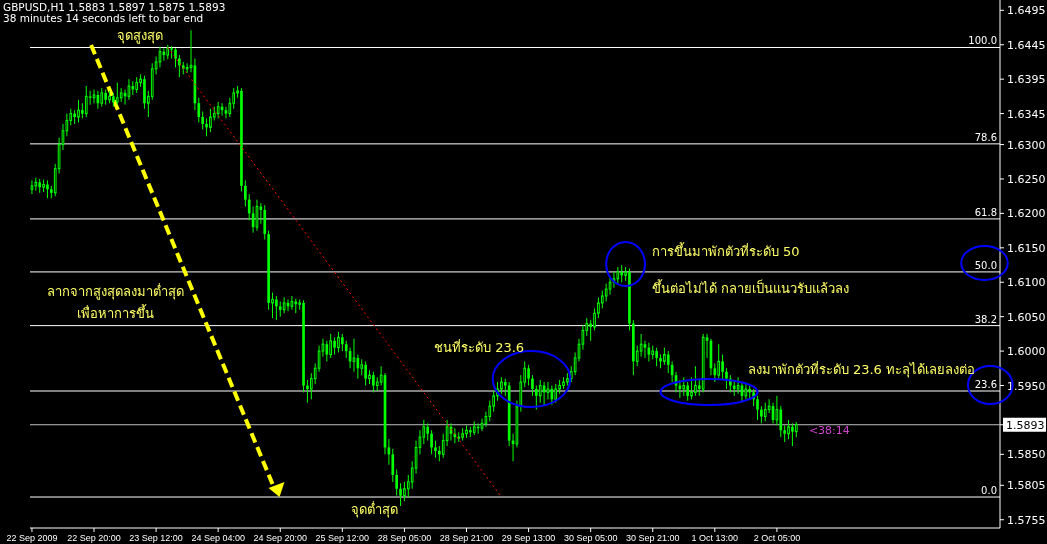 Image resolution: width=1047 pixels, height=544 pixels. Describe the element at coordinates (725, 250) in the screenshot. I see `annotation: การขึ้นมาพักตัวที่ระดับ 50` at that location.